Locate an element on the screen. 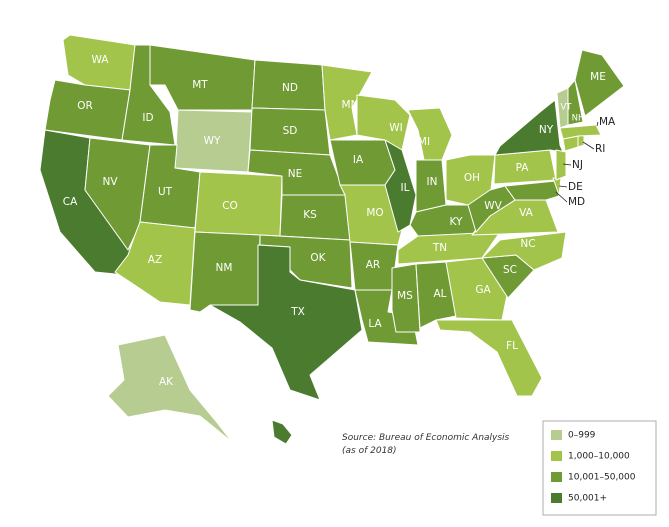  state-label: LA is located at coordinates (375, 324).